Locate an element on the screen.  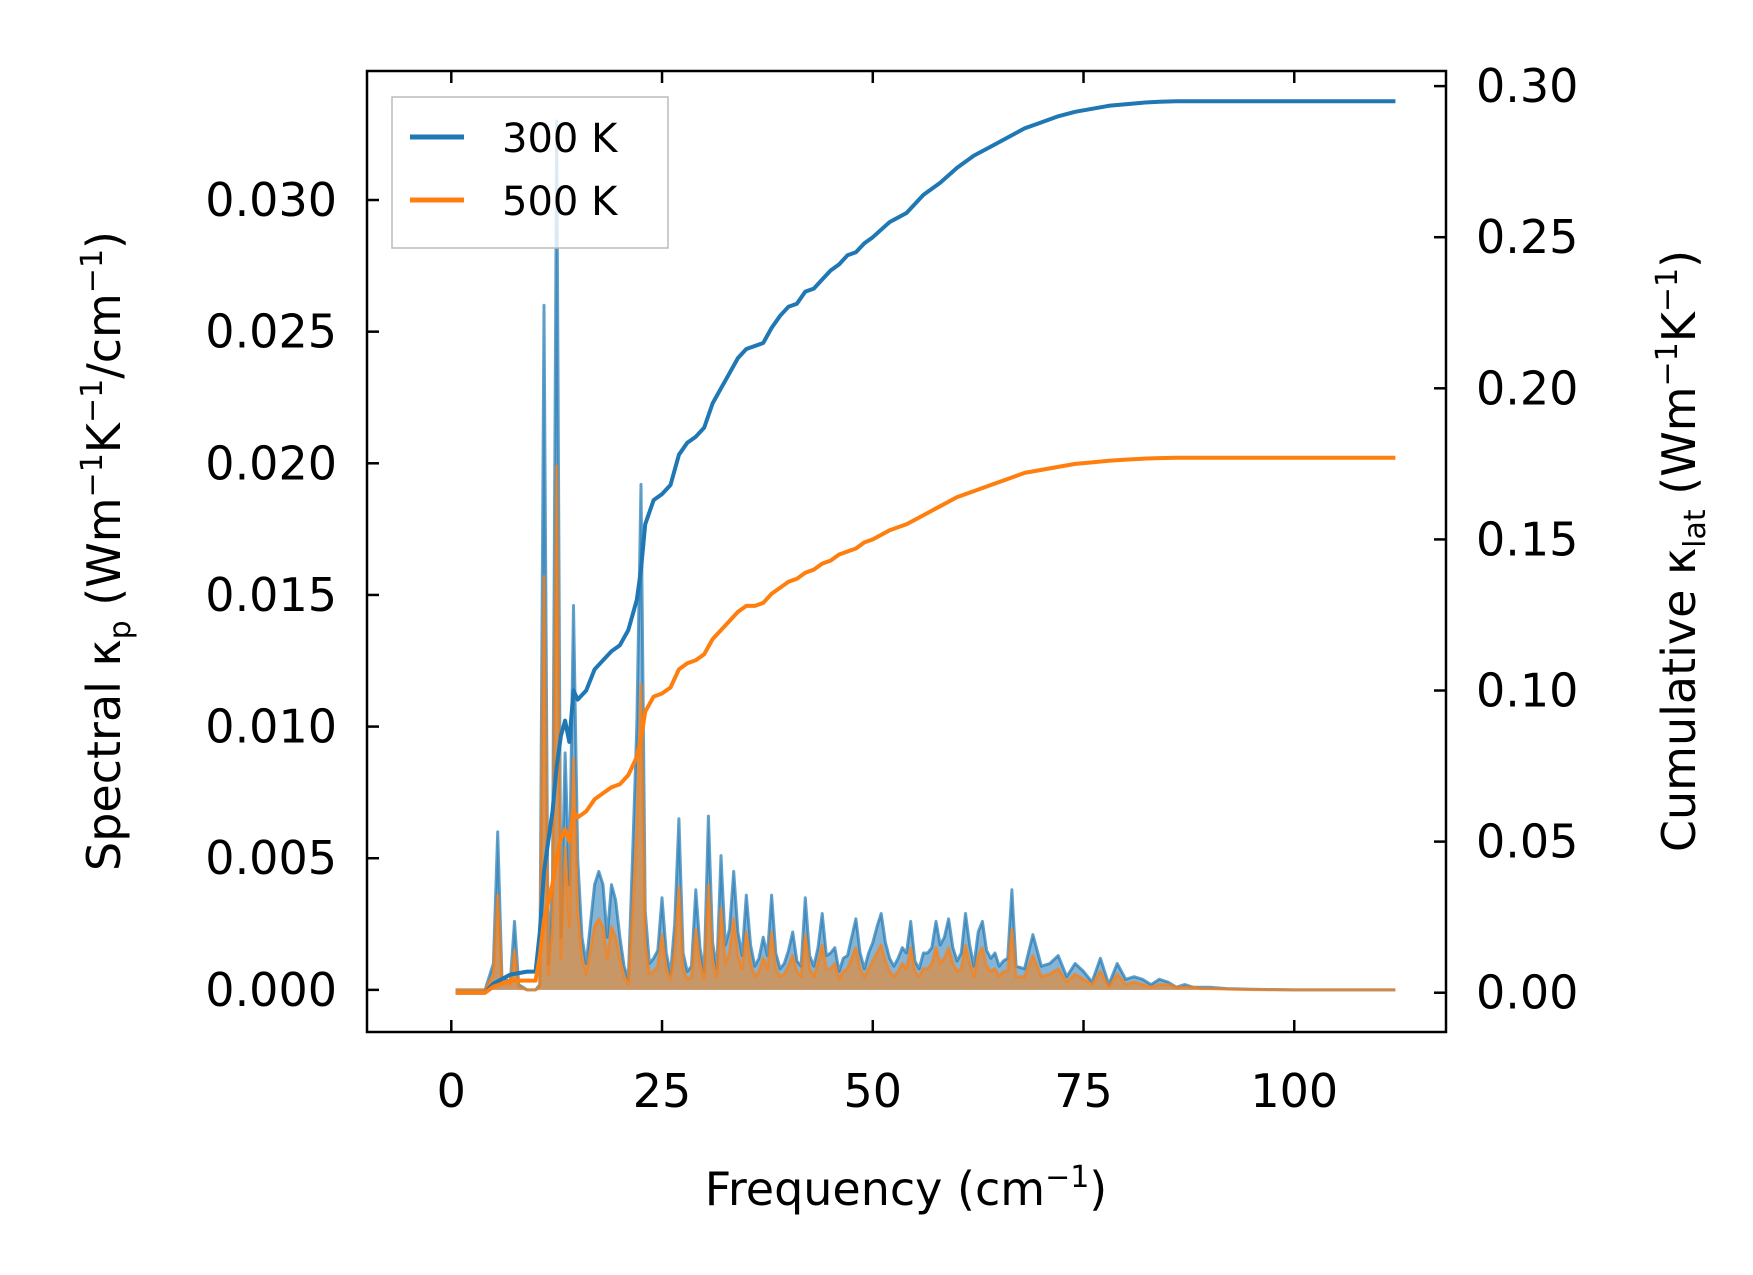
y-right-tick-label: 0.25 is located at coordinates (1527, 237).